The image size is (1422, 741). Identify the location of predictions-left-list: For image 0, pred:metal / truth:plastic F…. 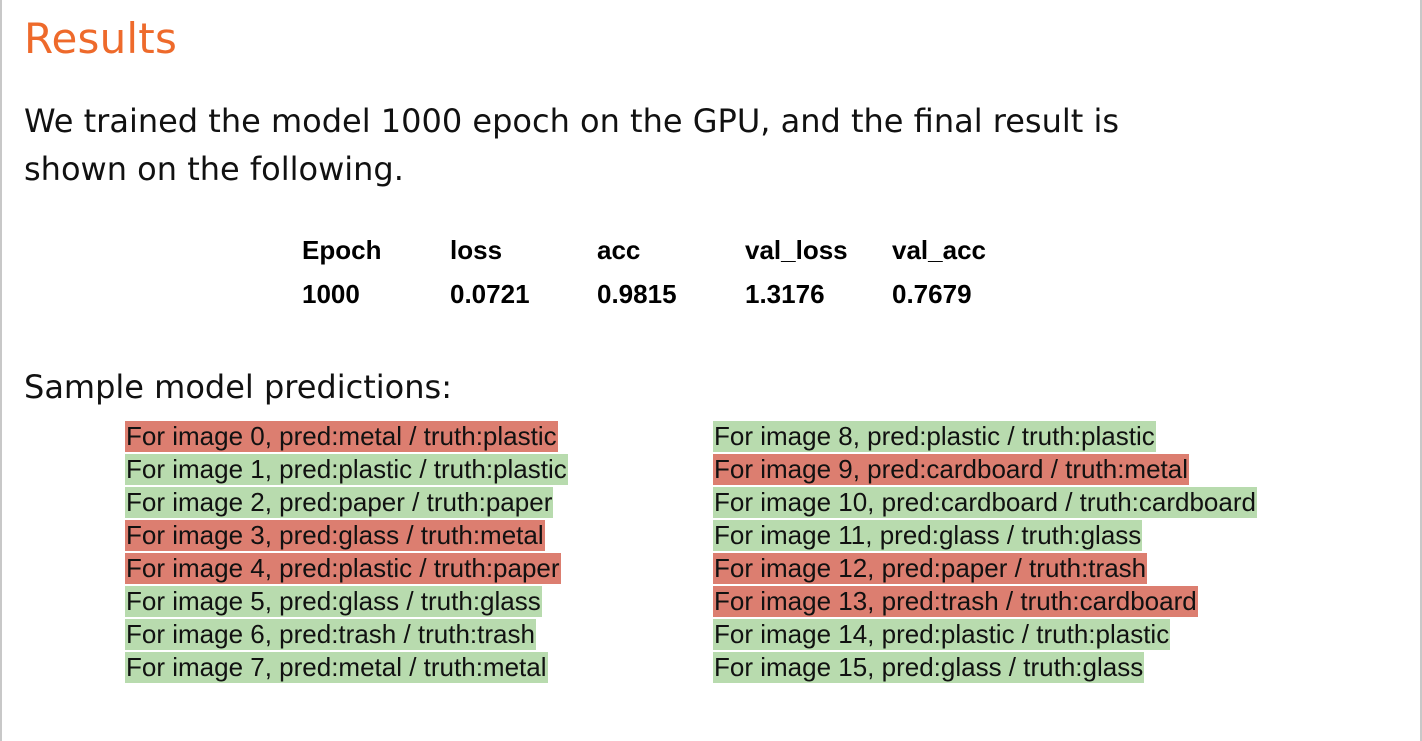
(346, 552).